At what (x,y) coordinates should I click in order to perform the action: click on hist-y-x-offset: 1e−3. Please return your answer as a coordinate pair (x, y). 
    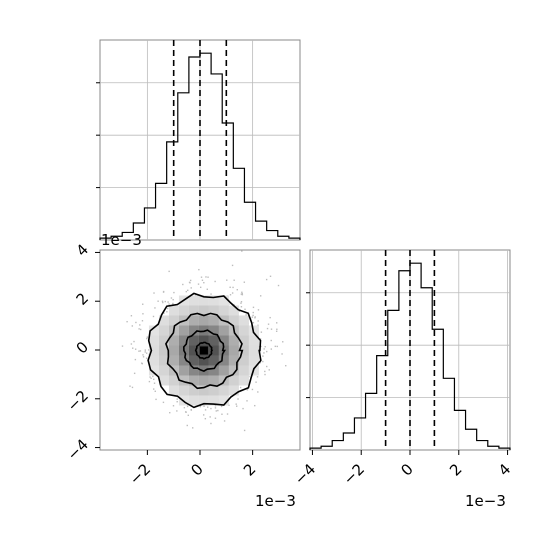
    Looking at the image, I should click on (485, 501).